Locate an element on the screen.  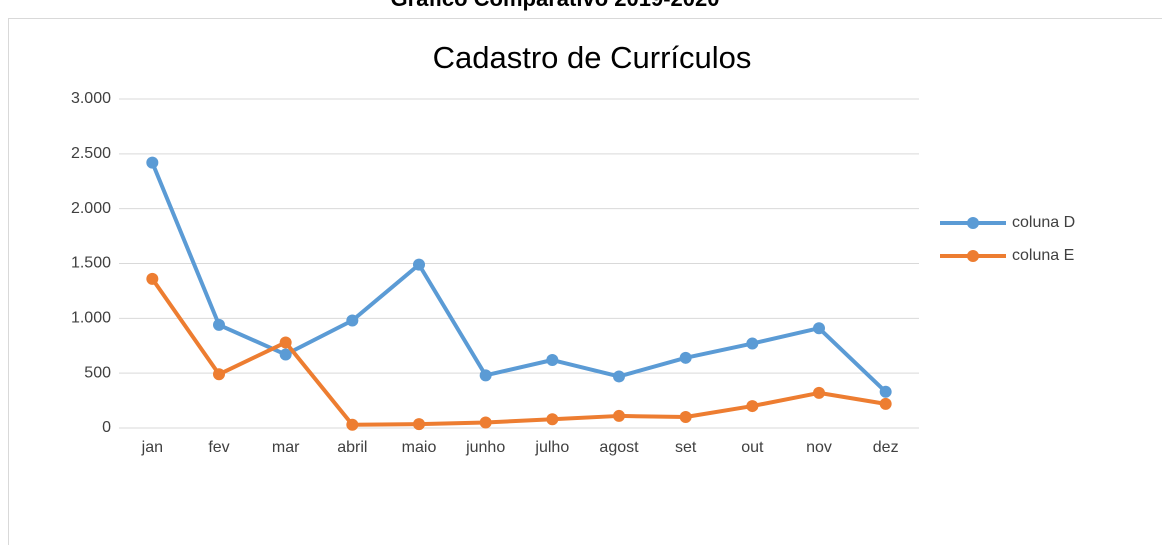
x-tick-label: maio is located at coordinates (419, 447).